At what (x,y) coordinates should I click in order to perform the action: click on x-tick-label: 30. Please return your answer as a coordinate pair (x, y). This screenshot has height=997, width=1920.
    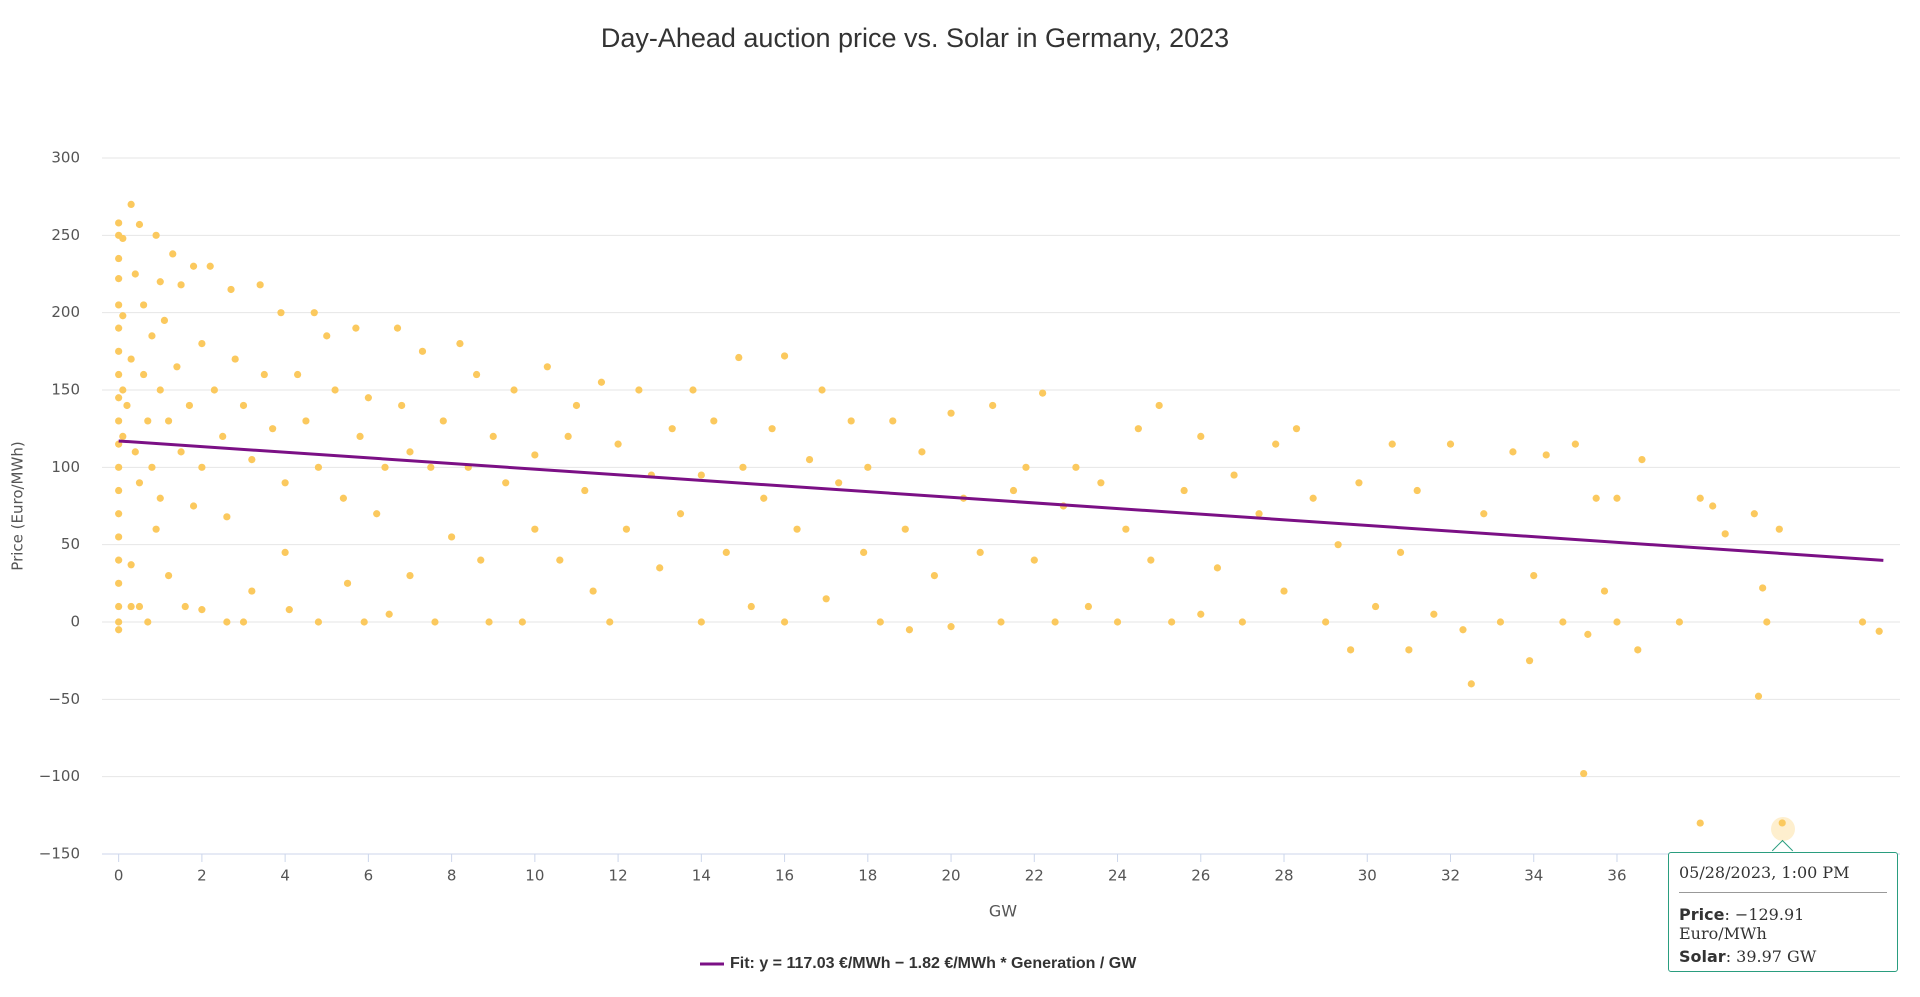
    Looking at the image, I should click on (1367, 876).